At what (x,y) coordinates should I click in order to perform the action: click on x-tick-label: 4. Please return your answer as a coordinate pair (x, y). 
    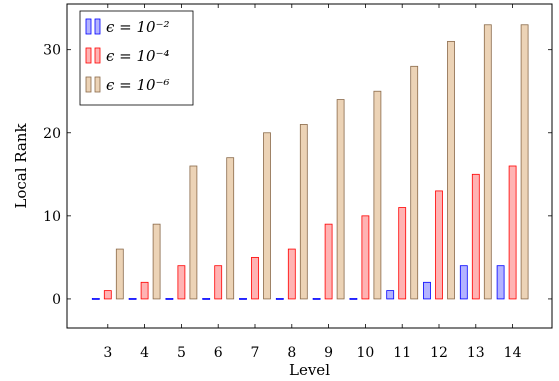
    Looking at the image, I should click on (144, 353).